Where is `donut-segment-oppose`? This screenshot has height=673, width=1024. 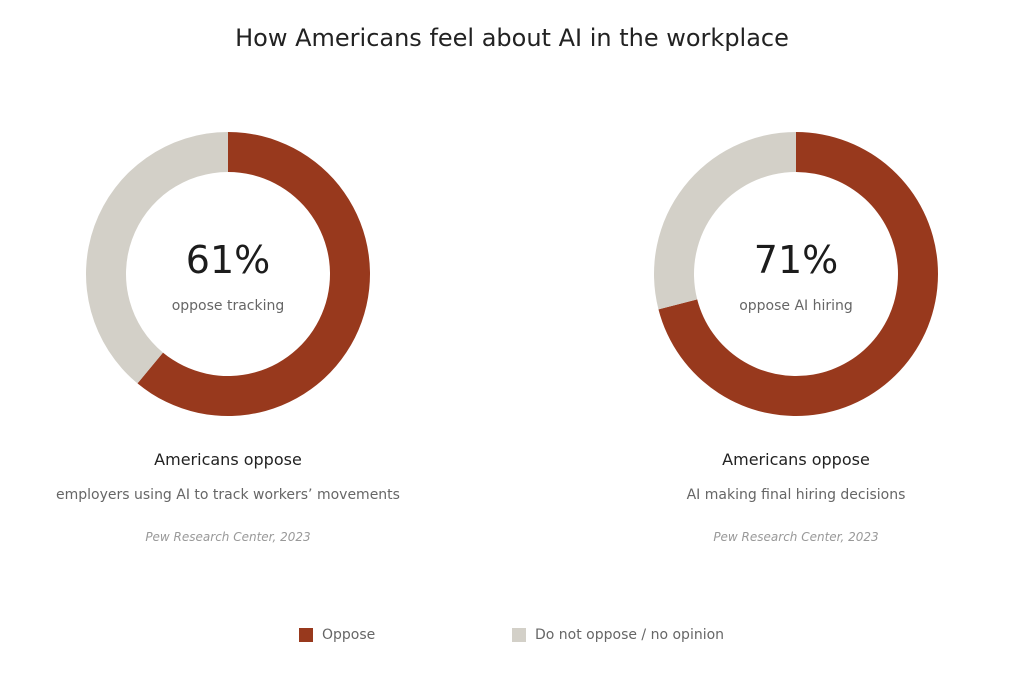 donut-segment-oppose is located at coordinates (253, 274).